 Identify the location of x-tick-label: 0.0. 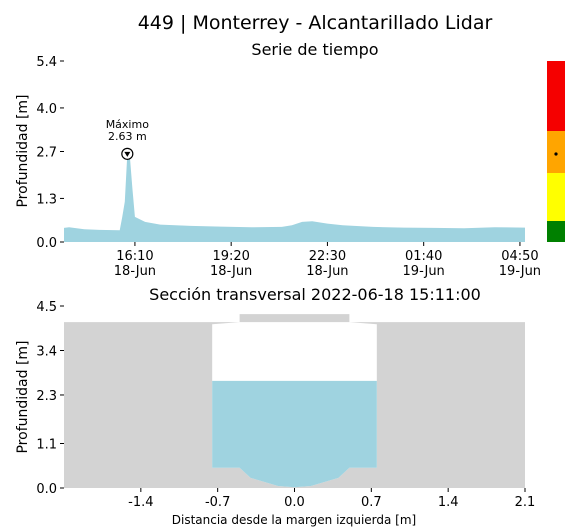
(294, 502).